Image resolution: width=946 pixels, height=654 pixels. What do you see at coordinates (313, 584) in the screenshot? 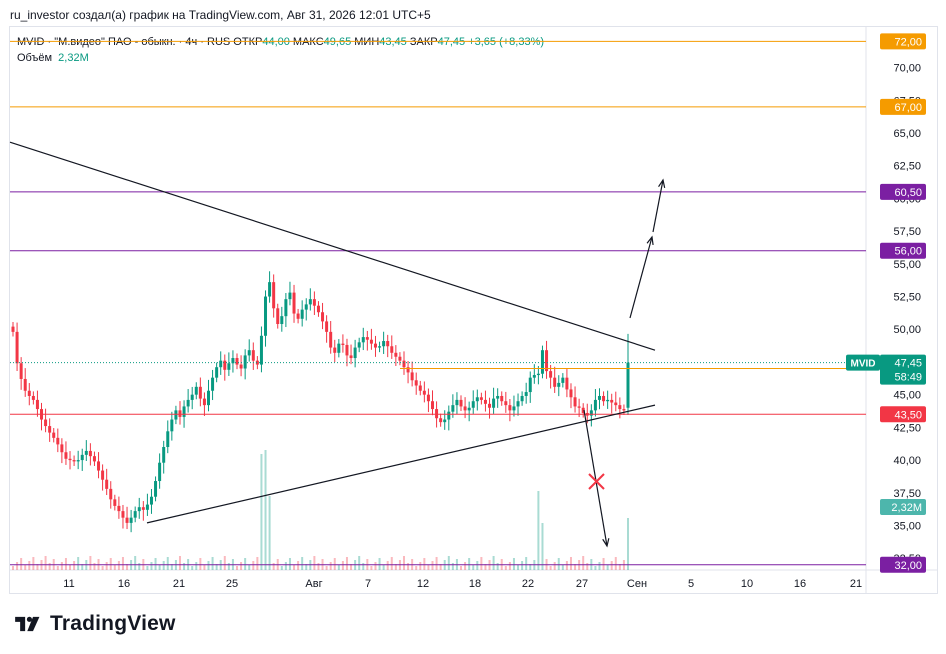
I see `time-tick-label: Авг` at bounding box center [313, 584].